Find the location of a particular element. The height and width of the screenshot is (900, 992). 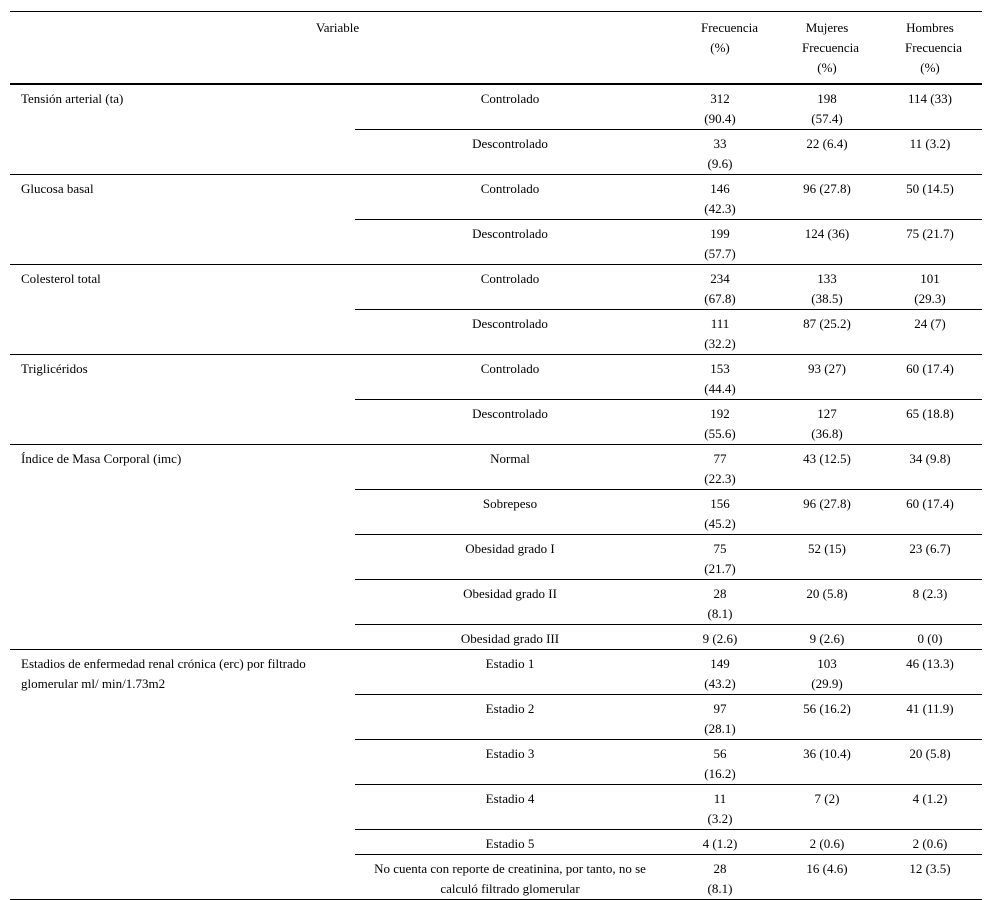

value-cell: 46 (13.3) is located at coordinates (930, 672).